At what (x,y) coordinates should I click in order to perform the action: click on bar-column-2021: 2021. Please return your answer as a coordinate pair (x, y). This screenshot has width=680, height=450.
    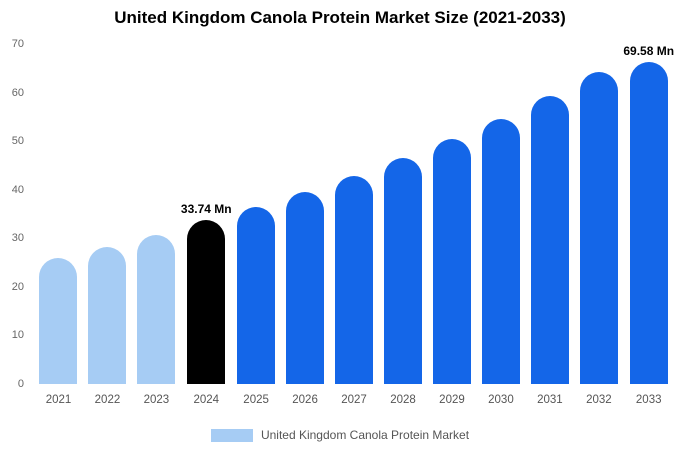
    Looking at the image, I should click on (58, 225).